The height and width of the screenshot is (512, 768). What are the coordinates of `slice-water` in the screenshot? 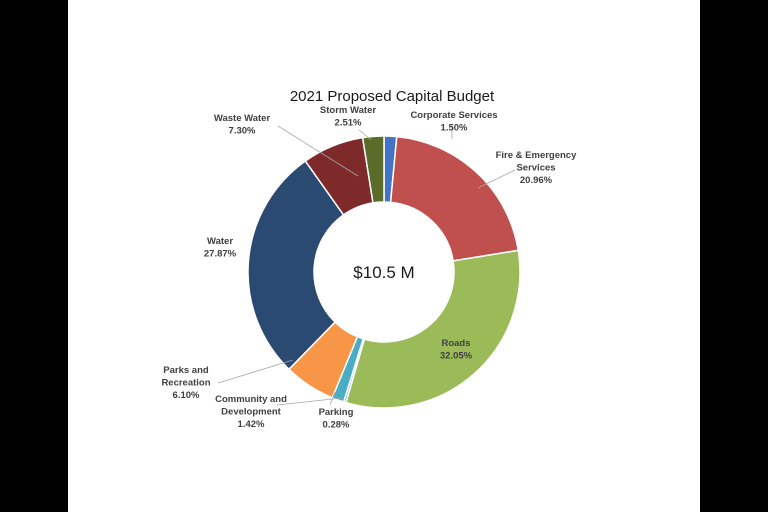 It's located at (296, 265).